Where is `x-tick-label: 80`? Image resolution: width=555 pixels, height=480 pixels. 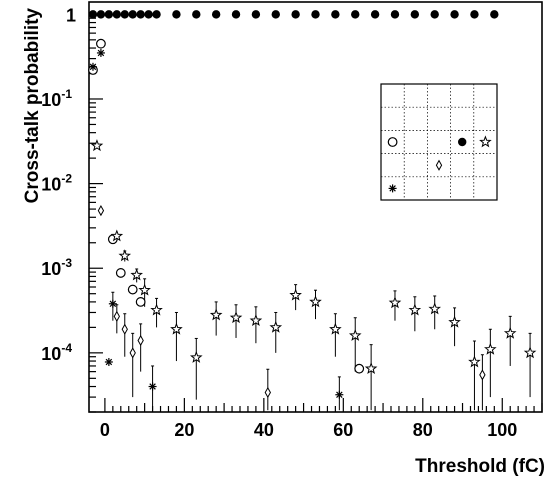
x-tick-label: 80 is located at coordinates (423, 430).